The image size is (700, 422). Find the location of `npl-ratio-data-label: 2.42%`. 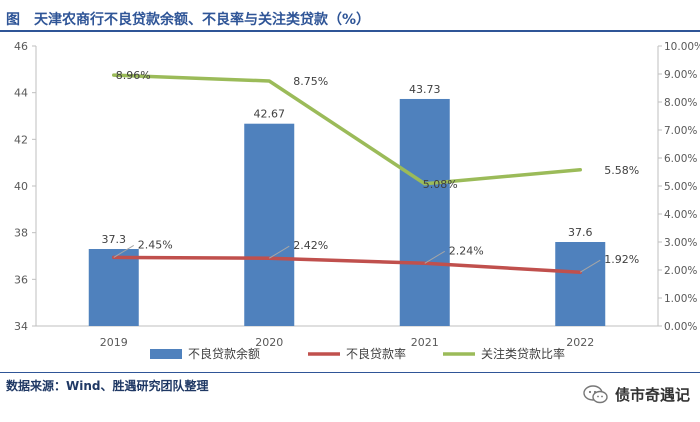

npl-ratio-data-label: 2.42% is located at coordinates (310, 245).